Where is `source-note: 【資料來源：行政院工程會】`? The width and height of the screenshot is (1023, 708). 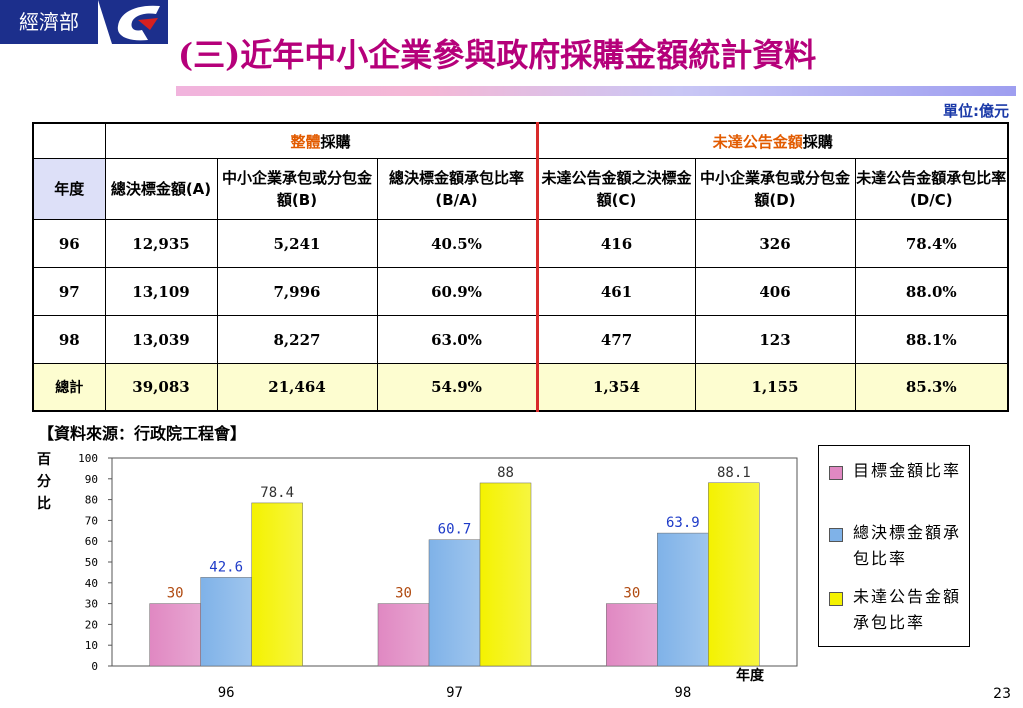 source-note: 【資料來源：行政院工程會】 is located at coordinates (142, 433).